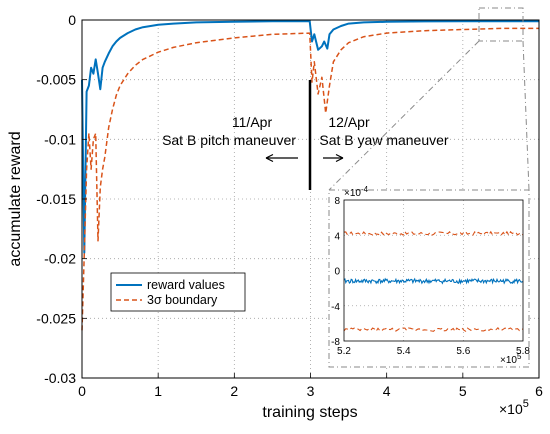 This screenshot has width=550, height=434. I want to click on inset-y-exponent-base: ×10, so click(352, 193).